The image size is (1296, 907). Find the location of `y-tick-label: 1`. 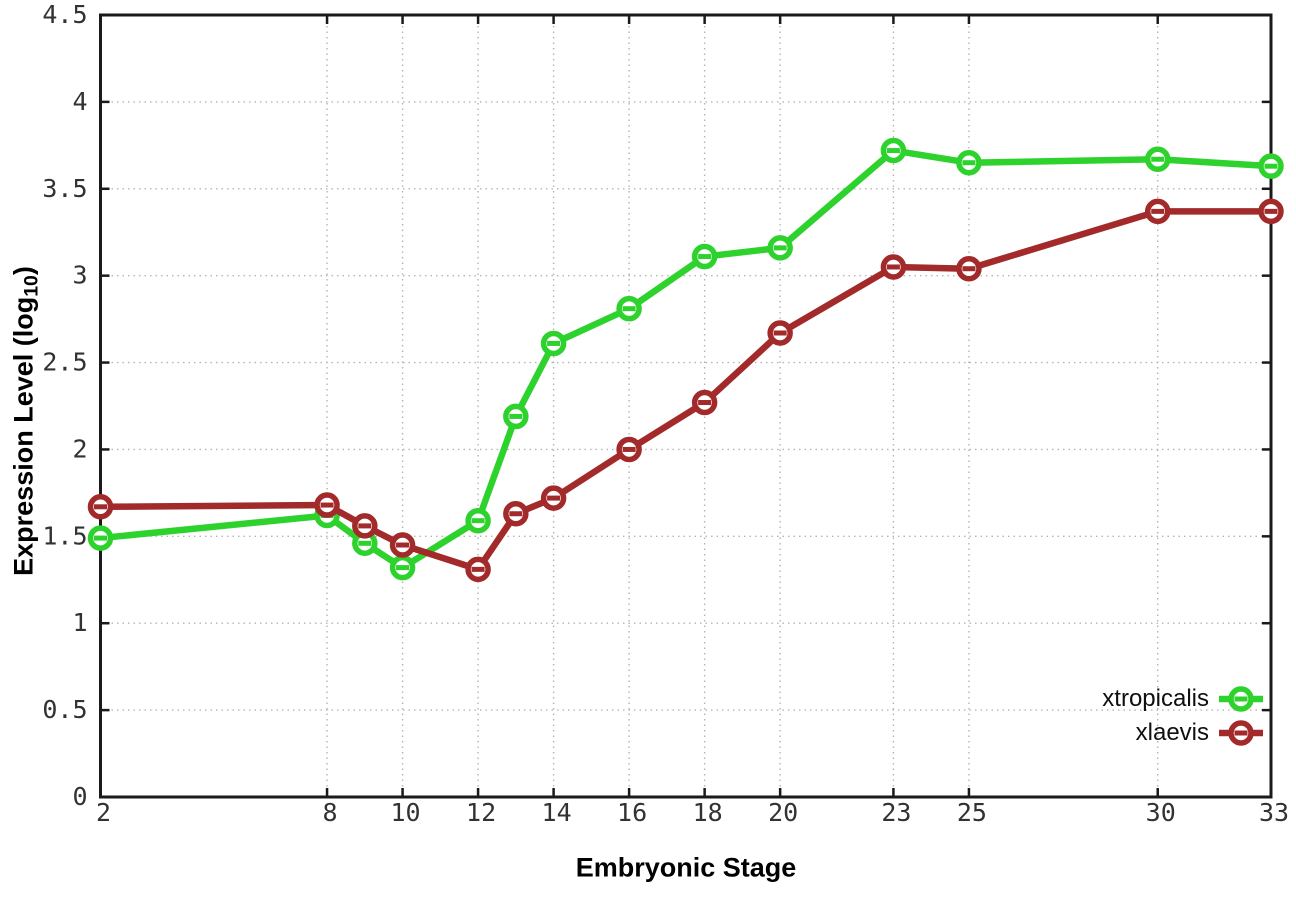

y-tick-label: 1 is located at coordinates (79, 622).